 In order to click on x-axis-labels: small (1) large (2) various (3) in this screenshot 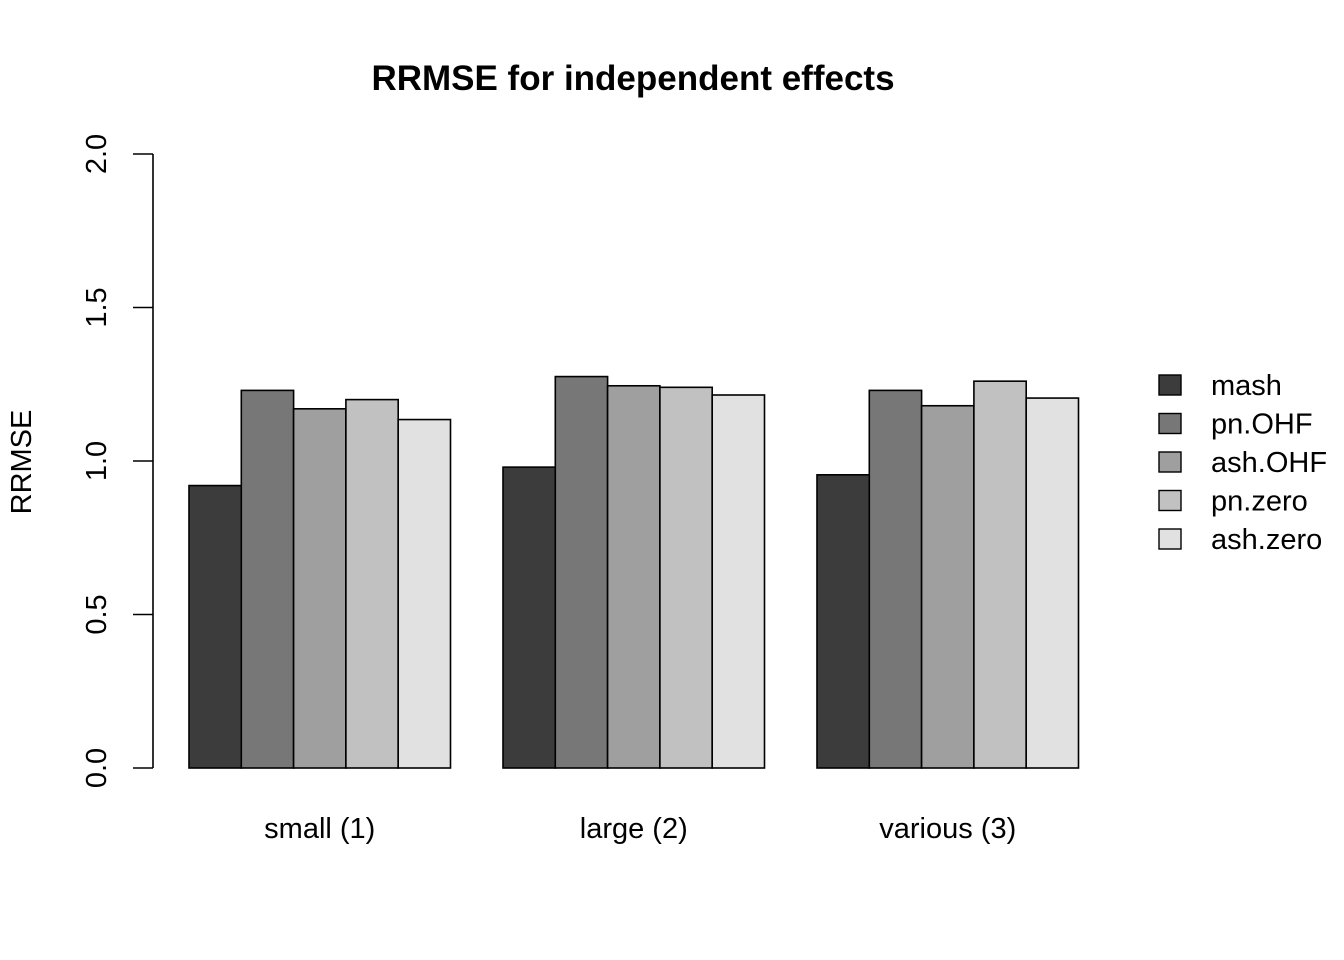, I will do `click(640, 829)`.